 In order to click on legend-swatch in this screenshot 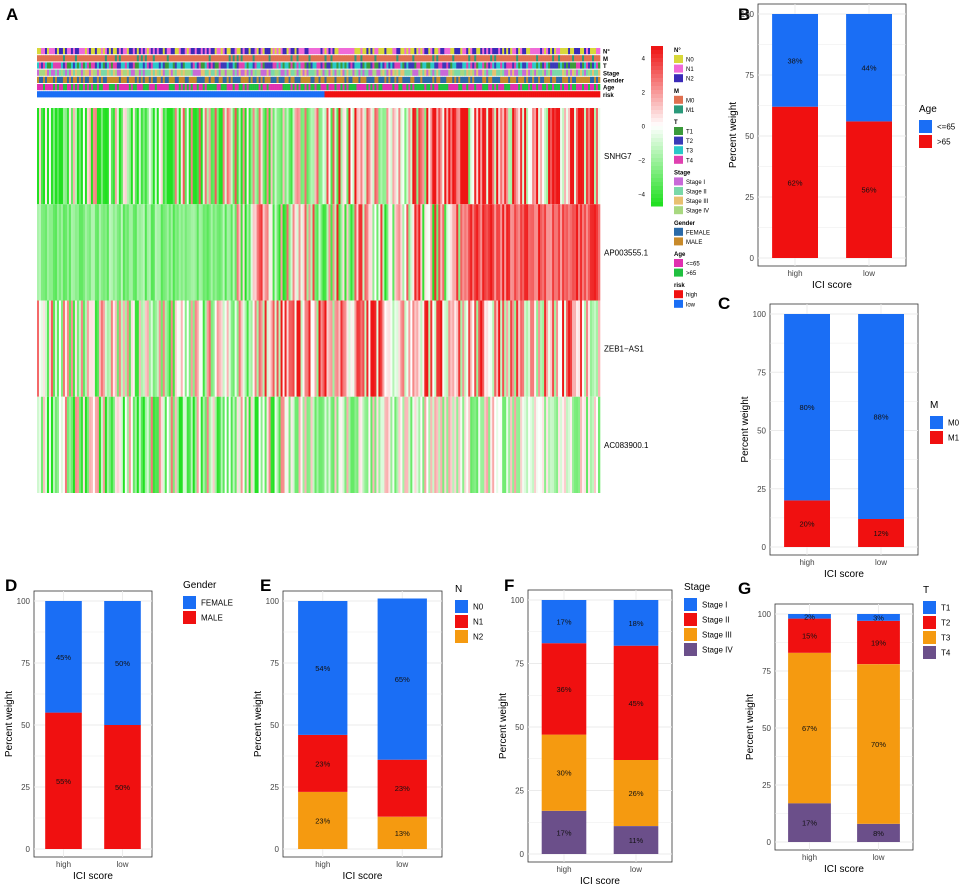, I will do `click(461, 606)`.